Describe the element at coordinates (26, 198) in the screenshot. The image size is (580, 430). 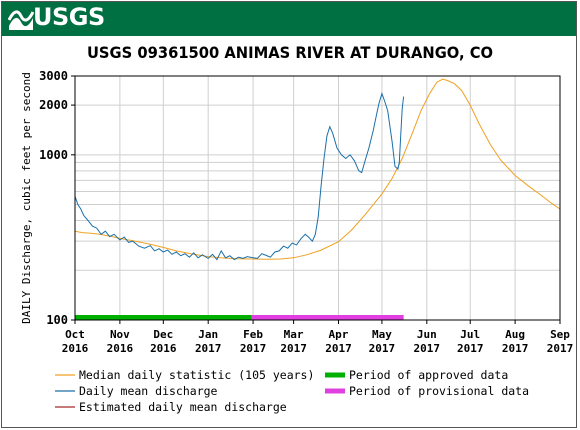
I see `y-axis-label: DAILY Discharge, cubic feet per second` at that location.